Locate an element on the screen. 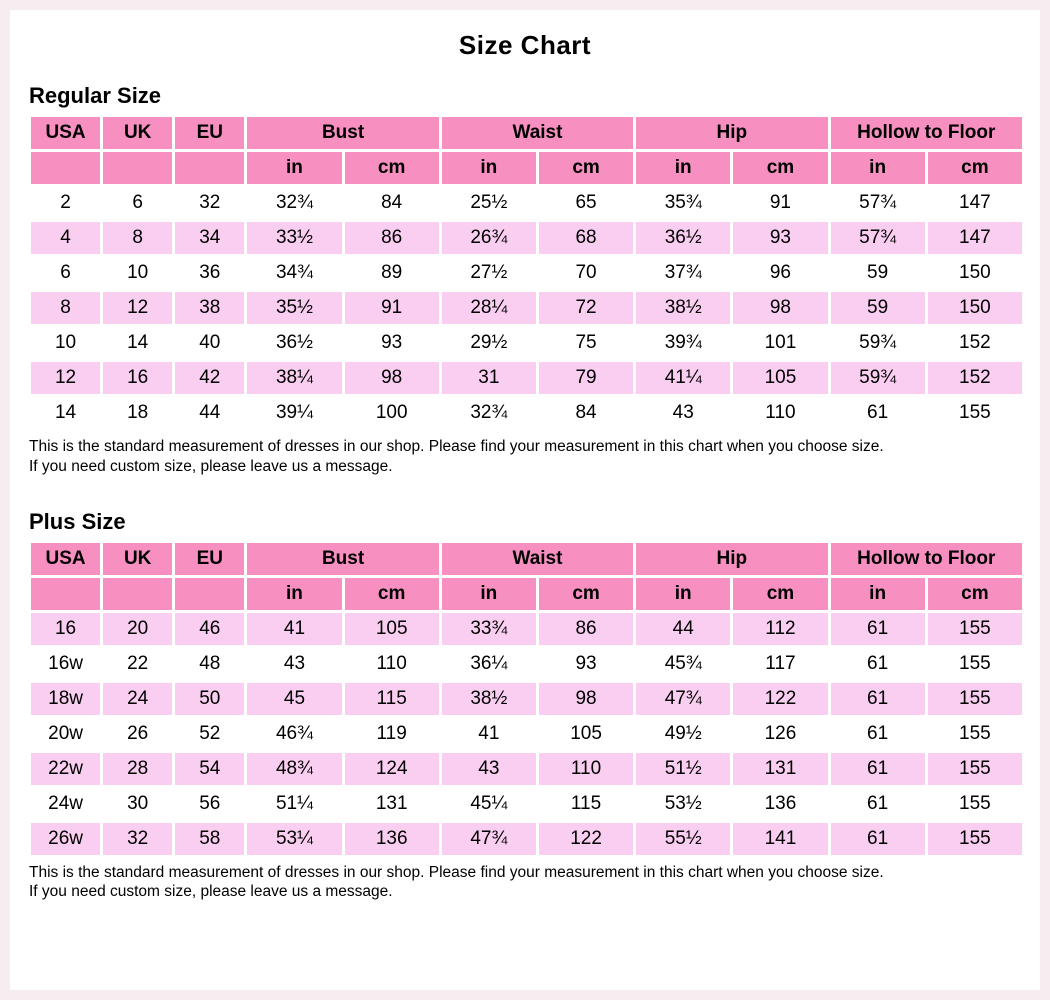 The height and width of the screenshot is (1000, 1050). table-cell: 122 is located at coordinates (586, 838).